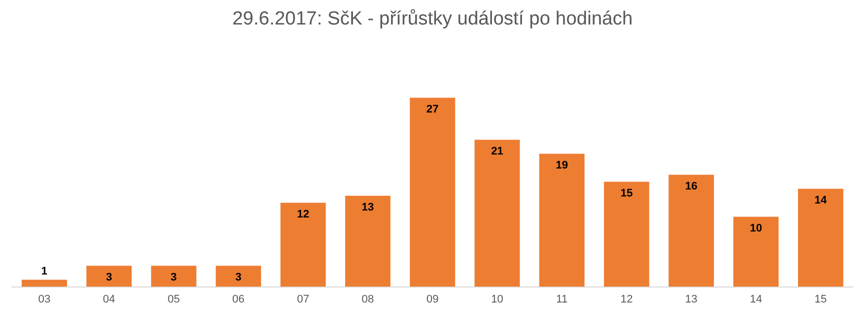 This screenshot has height=320, width=865. What do you see at coordinates (44, 299) in the screenshot?
I see `x-tick-label: 03` at bounding box center [44, 299].